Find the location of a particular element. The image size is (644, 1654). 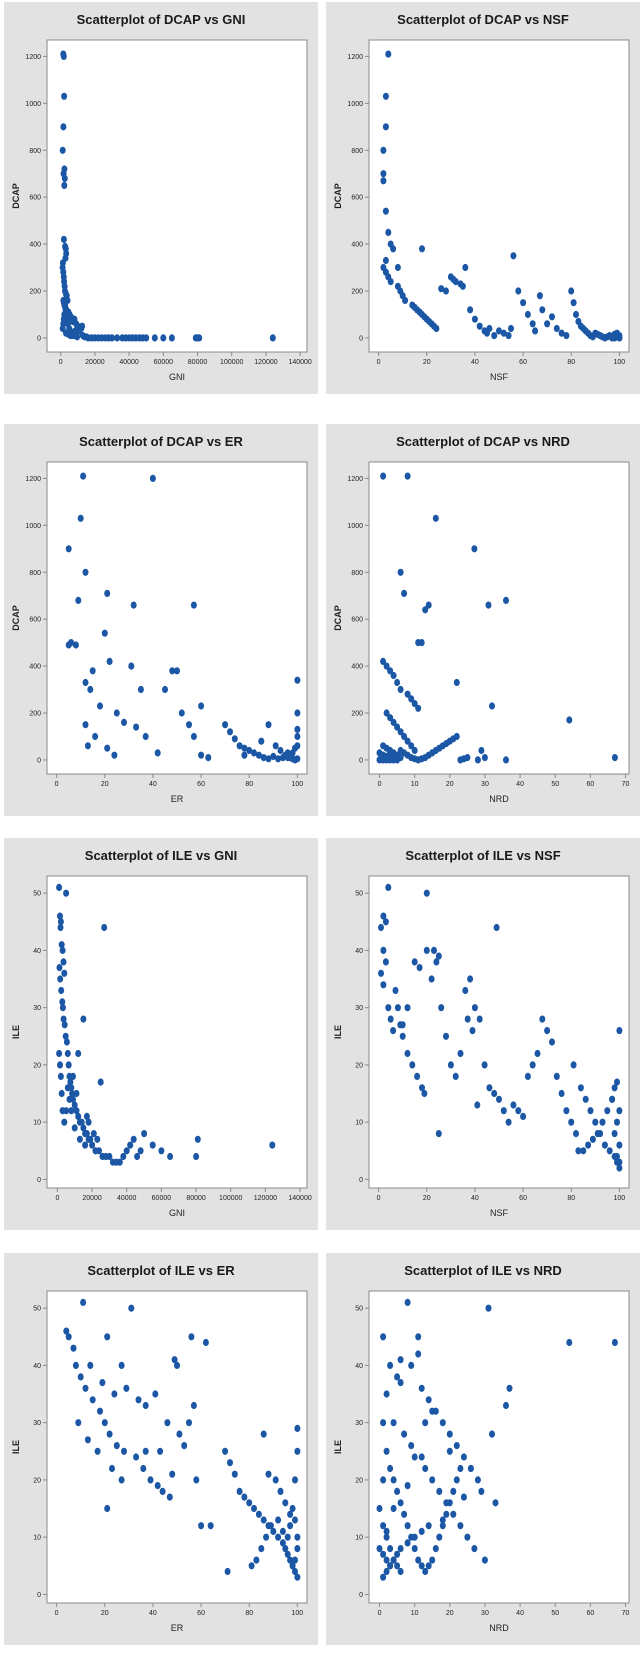

y-tick-label: 600 is located at coordinates (357, 198).